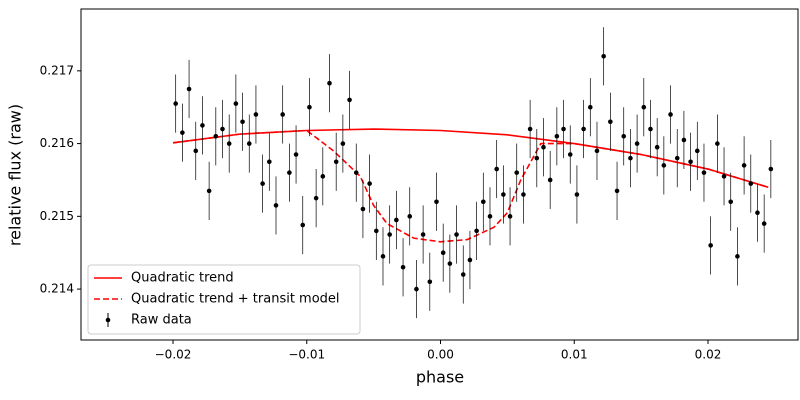  I want to click on legend-label: Raw data, so click(161, 320).